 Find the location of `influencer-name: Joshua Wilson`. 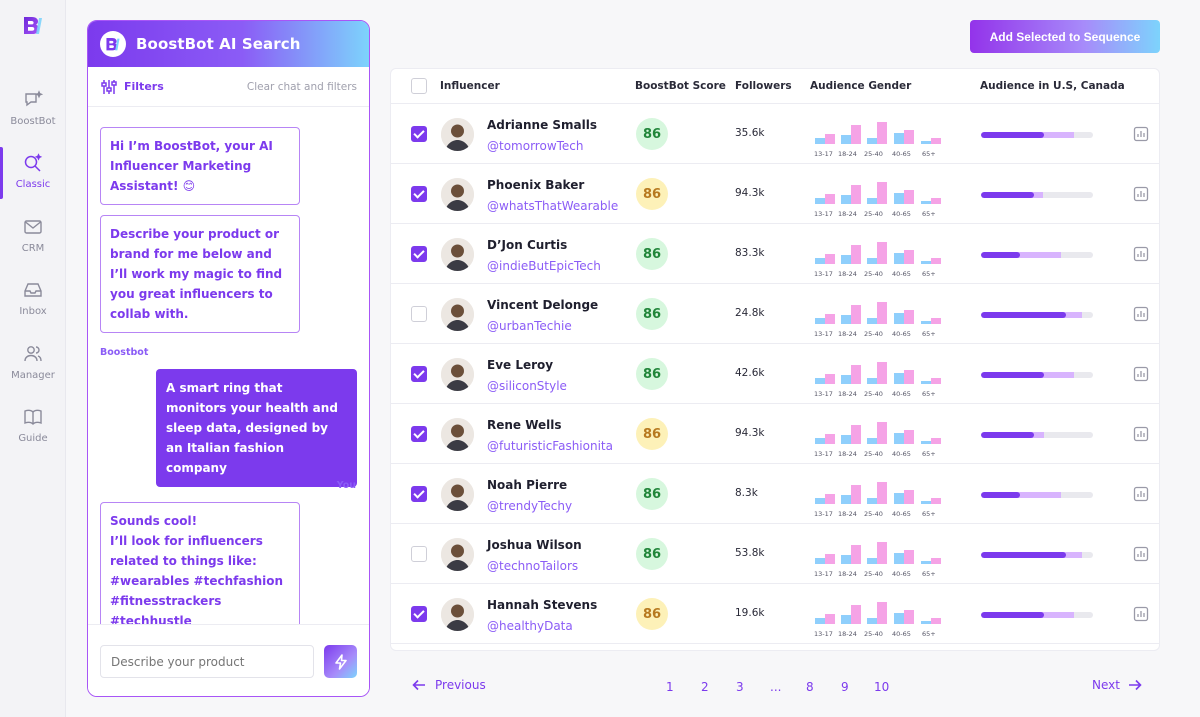

influencer-name: Joshua Wilson is located at coordinates (534, 545).